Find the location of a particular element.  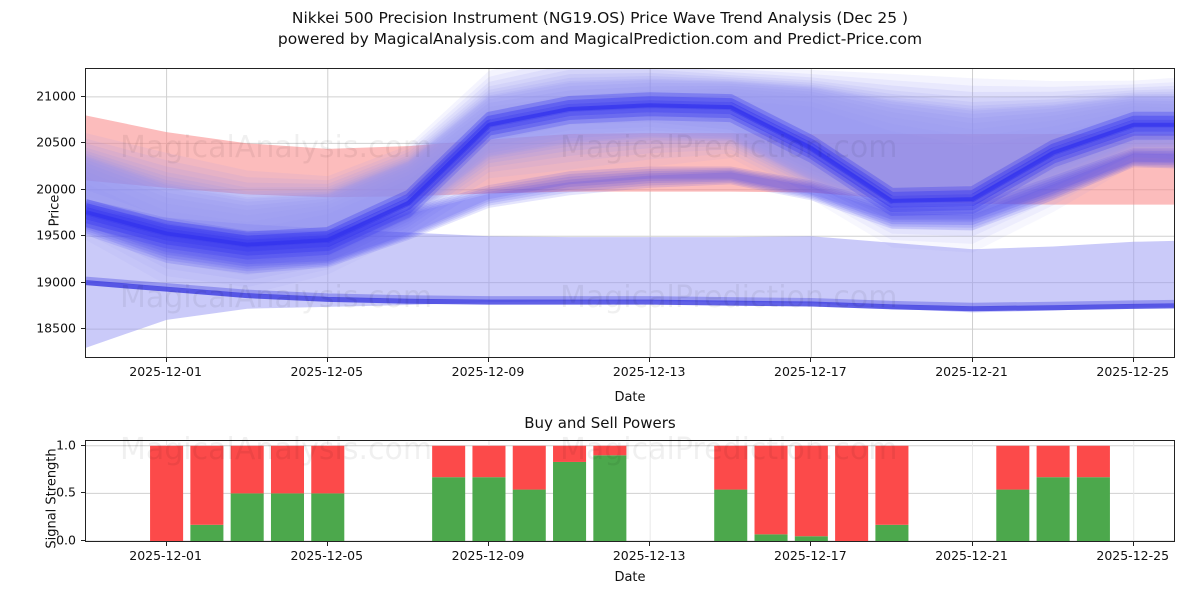

signal-x-tick: 2025-12-25 is located at coordinates (1133, 555).